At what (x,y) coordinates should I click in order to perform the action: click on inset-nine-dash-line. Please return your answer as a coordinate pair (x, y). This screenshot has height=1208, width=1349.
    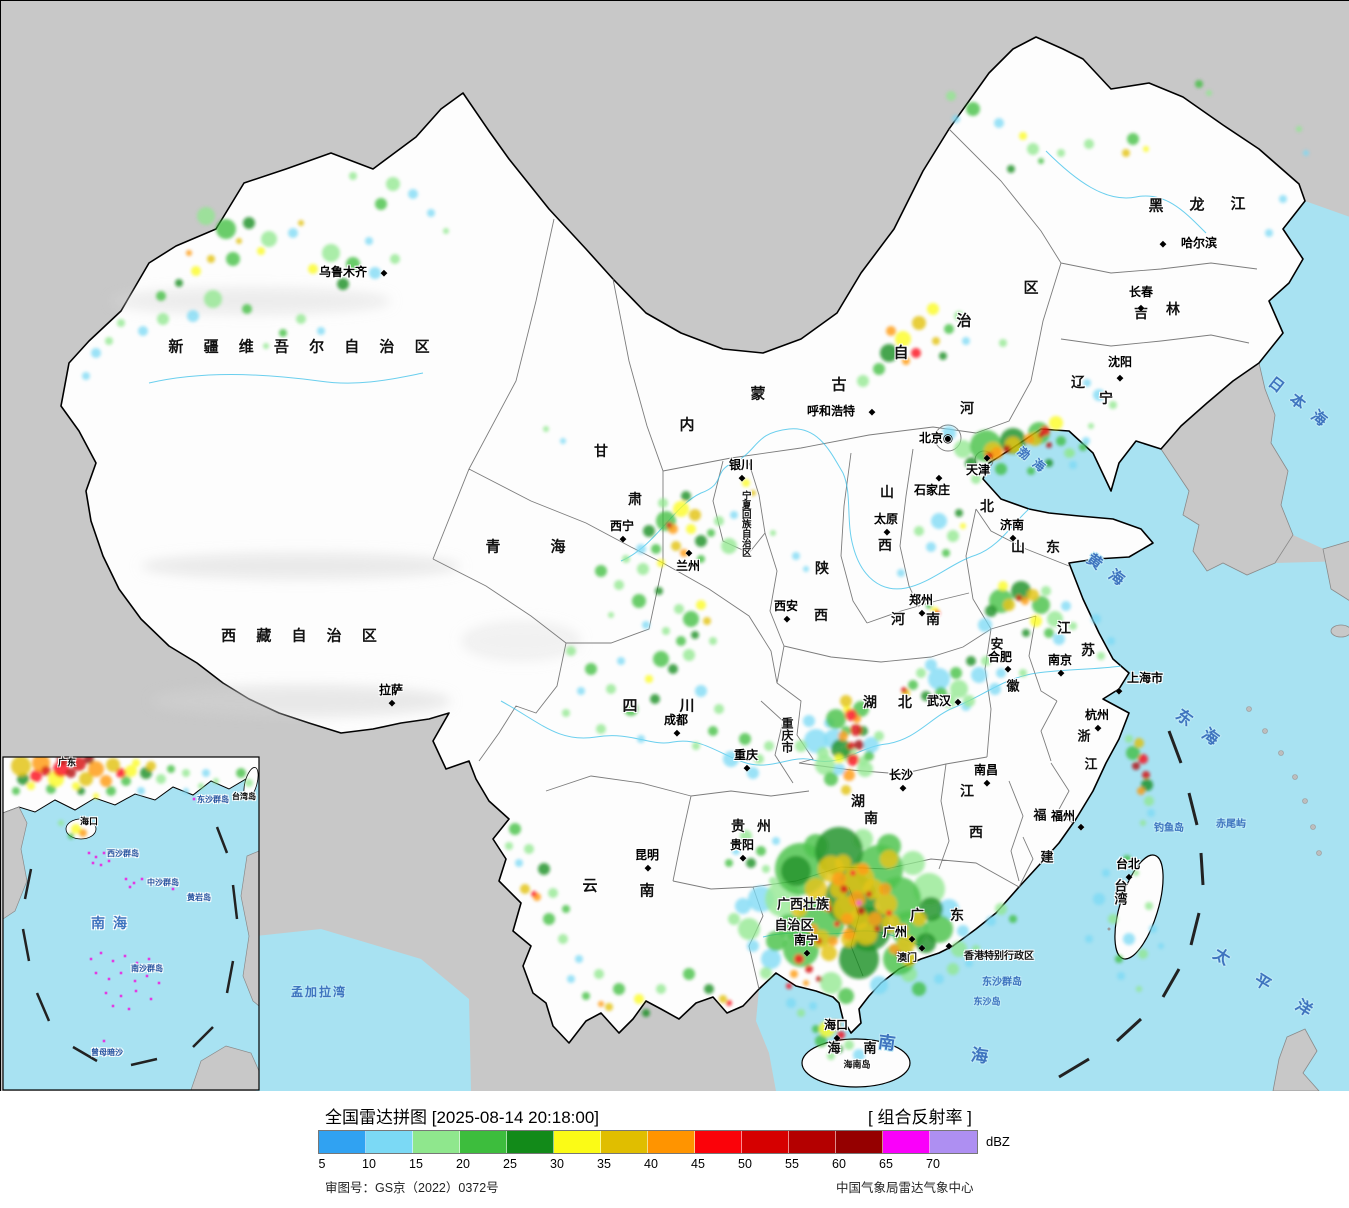
    Looking at the image, I should click on (130, 946).